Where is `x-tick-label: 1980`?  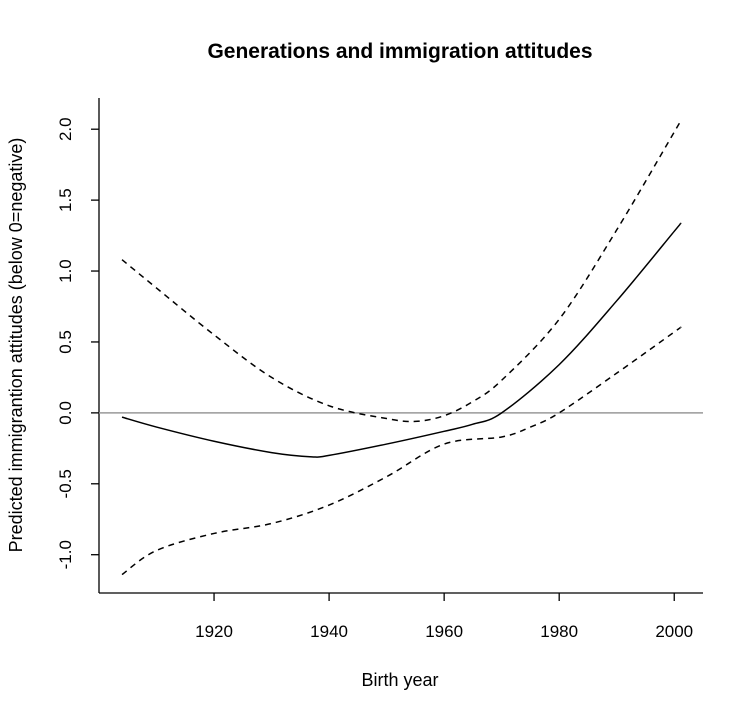
x-tick-label: 1980 is located at coordinates (559, 631).